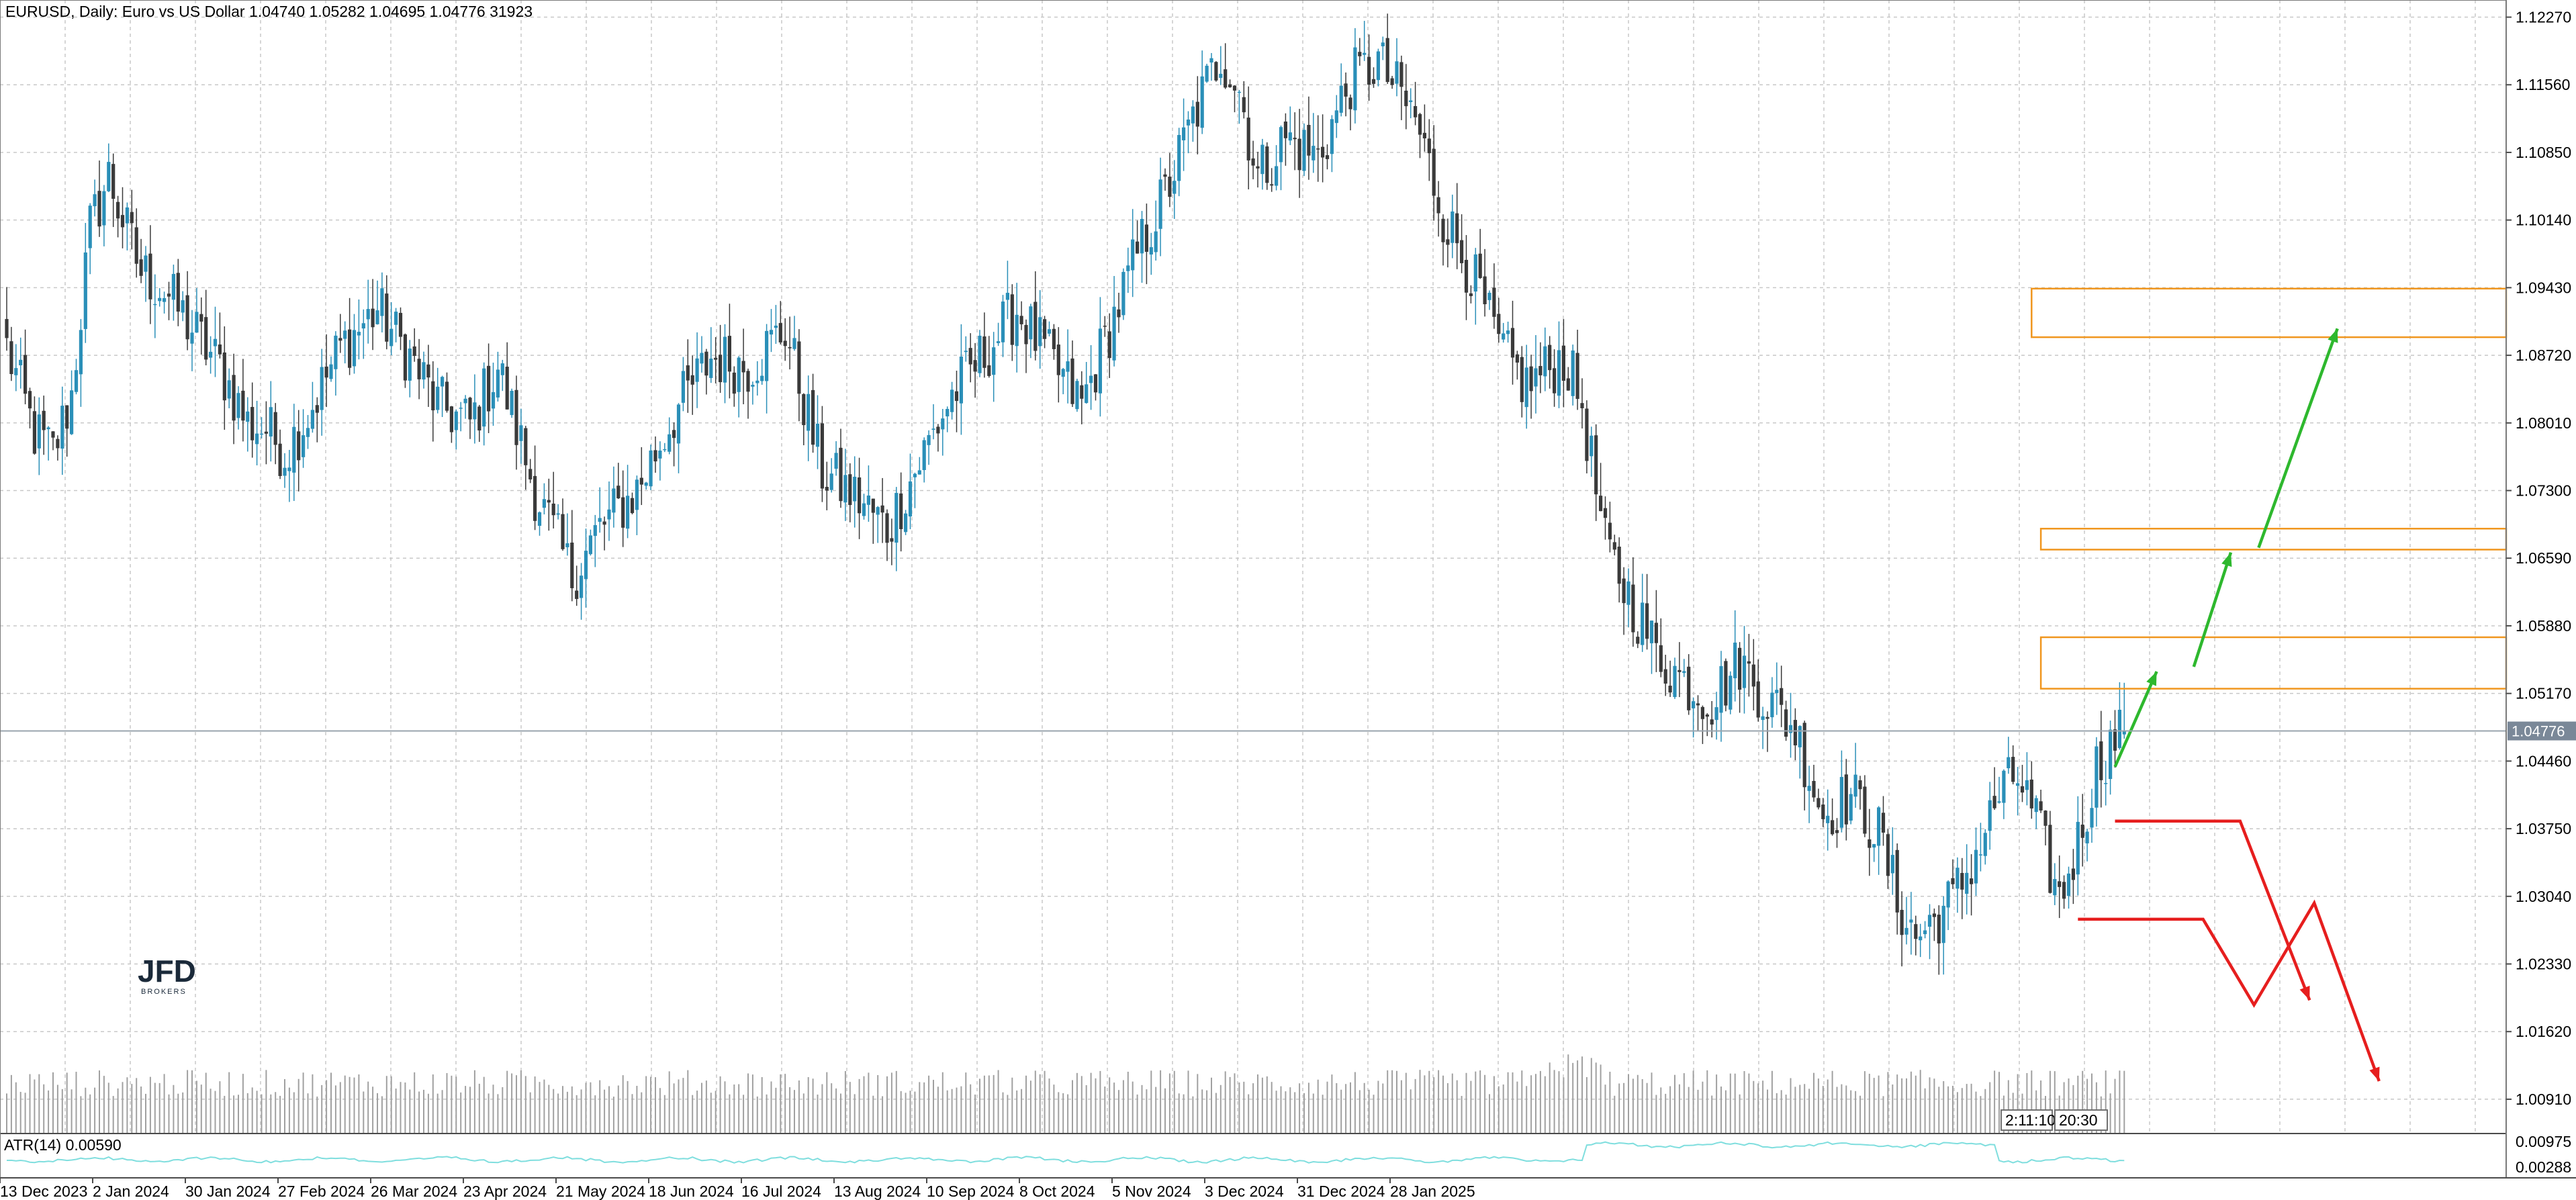 Image resolution: width=2576 pixels, height=1200 pixels. What do you see at coordinates (167, 971) in the screenshot?
I see `logo-text: JFD` at bounding box center [167, 971].